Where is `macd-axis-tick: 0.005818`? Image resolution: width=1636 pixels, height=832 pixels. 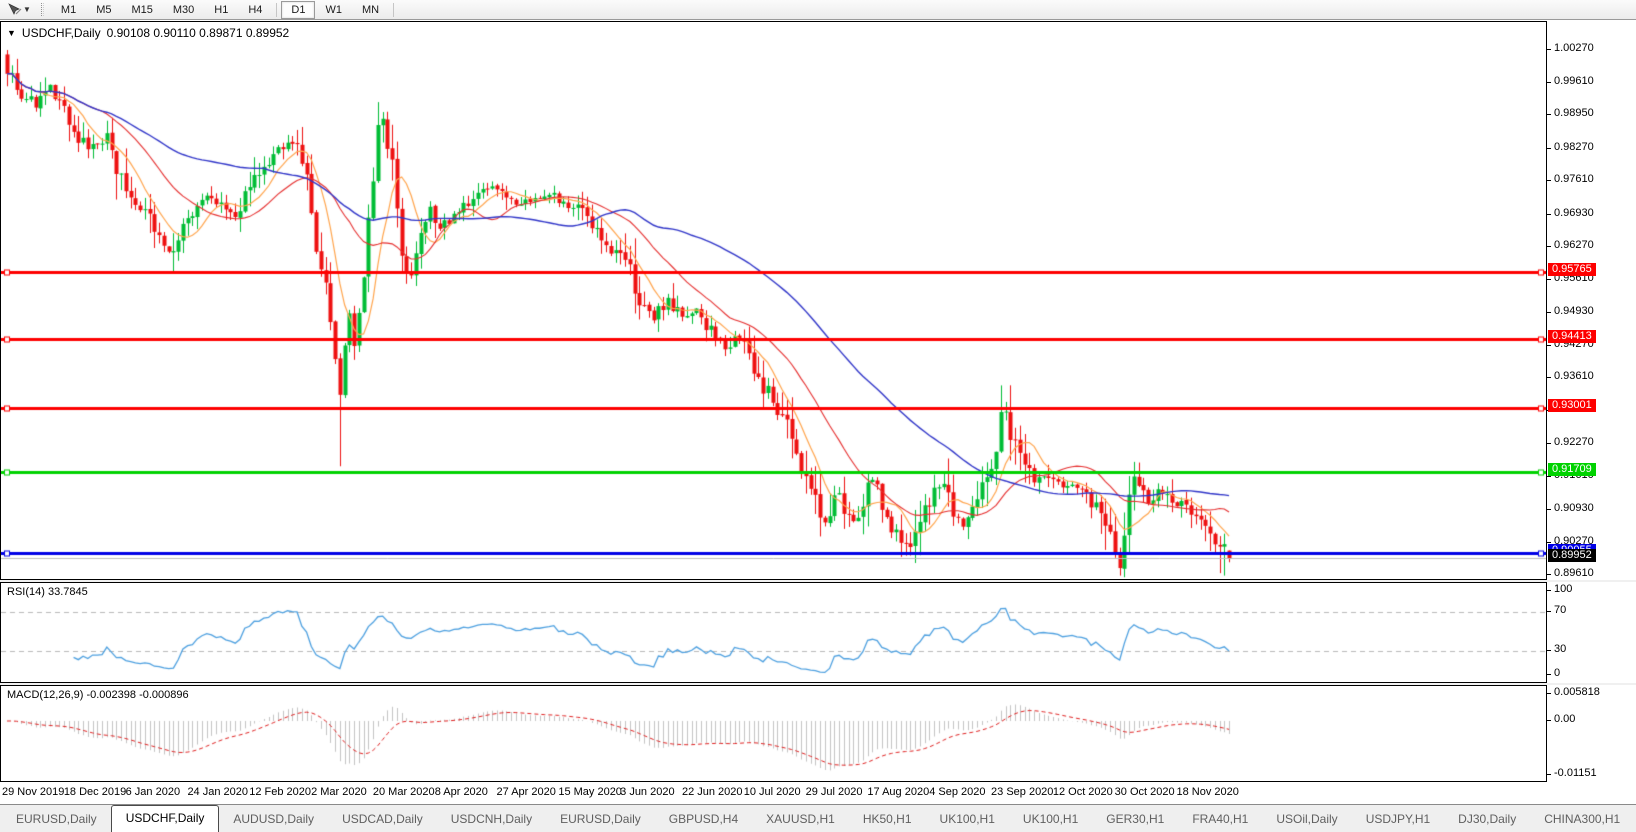 macd-axis-tick: 0.005818 is located at coordinates (1573, 692).